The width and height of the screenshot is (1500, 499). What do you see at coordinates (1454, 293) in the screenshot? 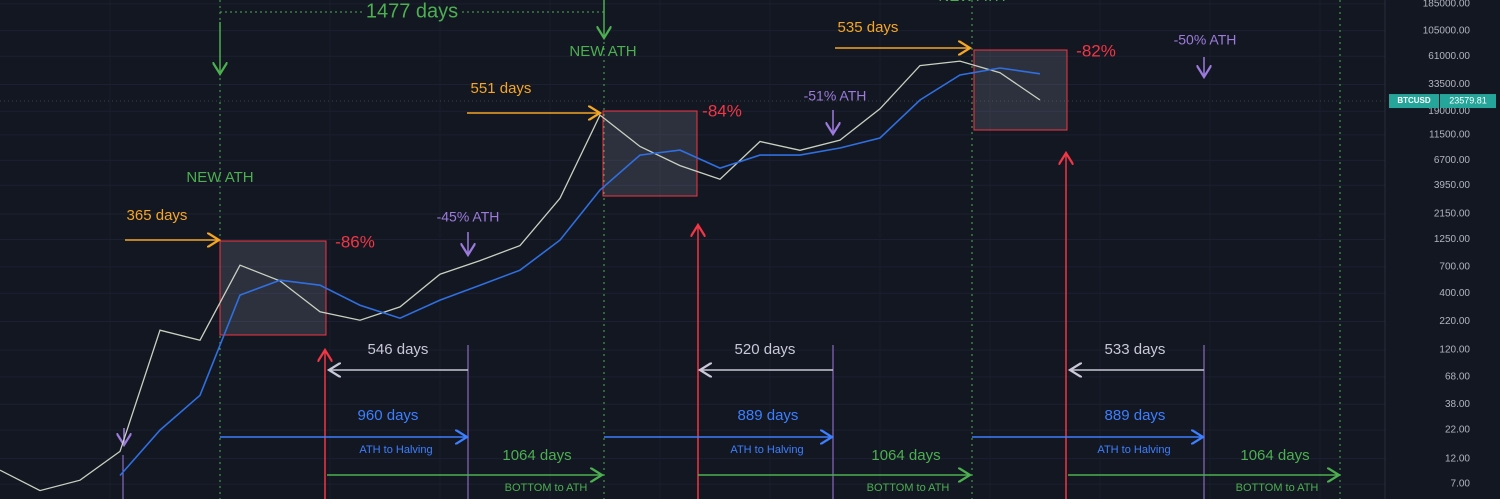
I see `y-tick-label: 400.00` at bounding box center [1454, 293].